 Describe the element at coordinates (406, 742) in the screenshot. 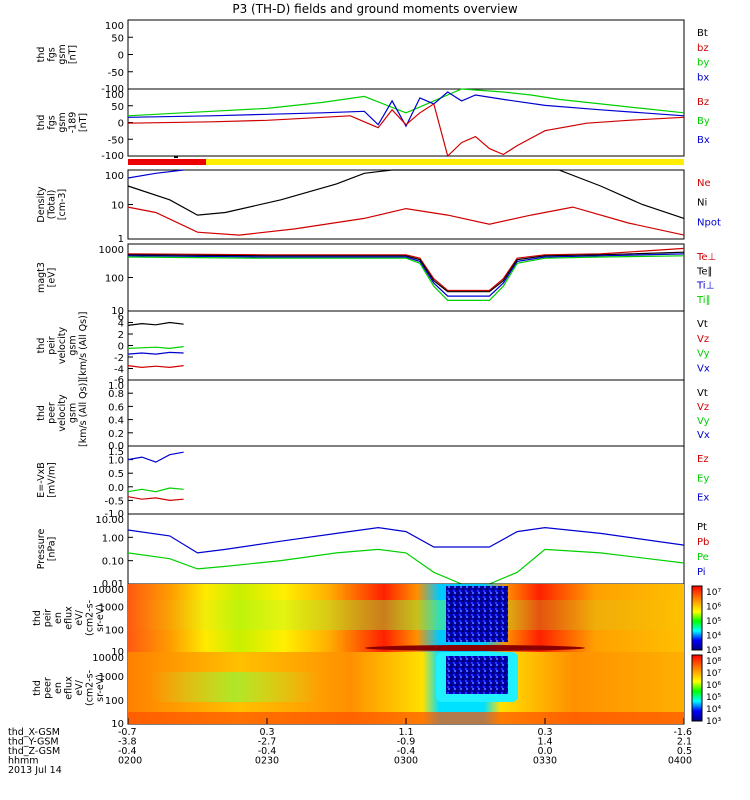

I see `x-row-value: -0.9` at that location.